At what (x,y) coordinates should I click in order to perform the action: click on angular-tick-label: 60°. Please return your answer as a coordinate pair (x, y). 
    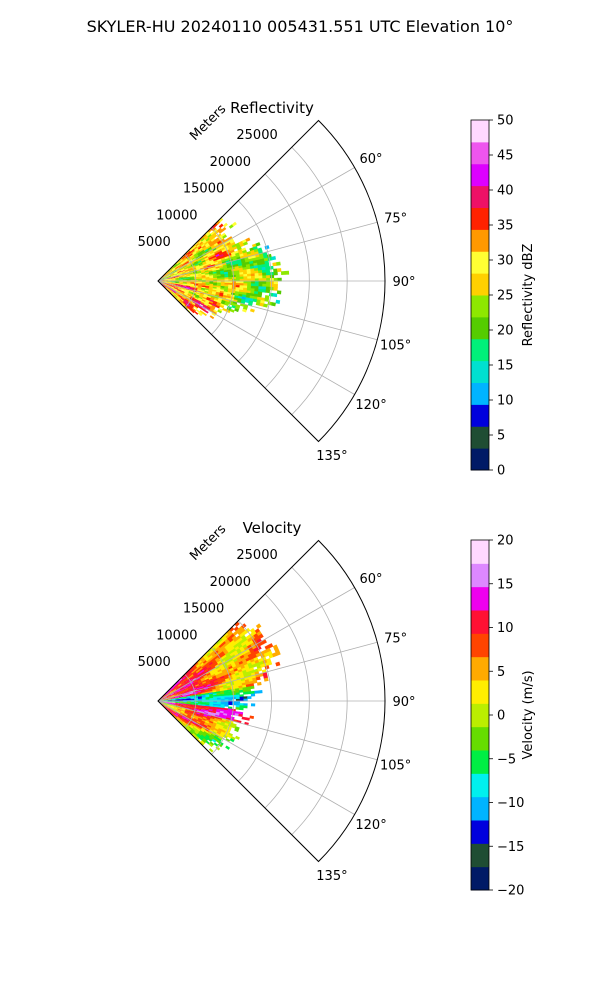
    Looking at the image, I should click on (371, 579).